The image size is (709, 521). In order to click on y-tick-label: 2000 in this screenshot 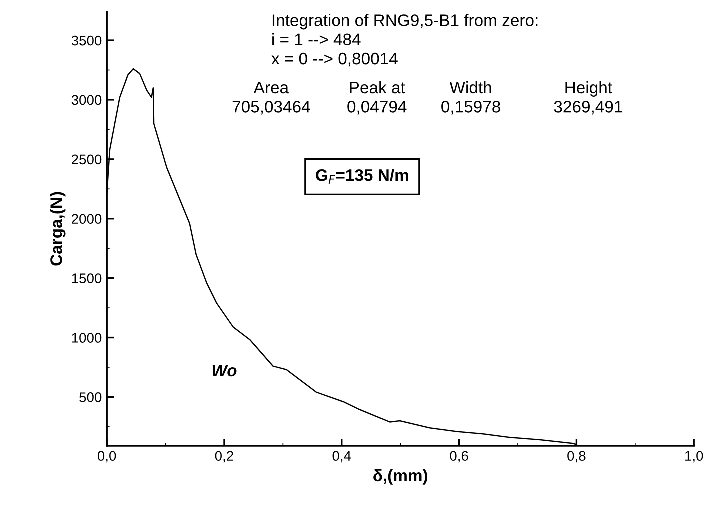, I will do `click(87, 219)`.